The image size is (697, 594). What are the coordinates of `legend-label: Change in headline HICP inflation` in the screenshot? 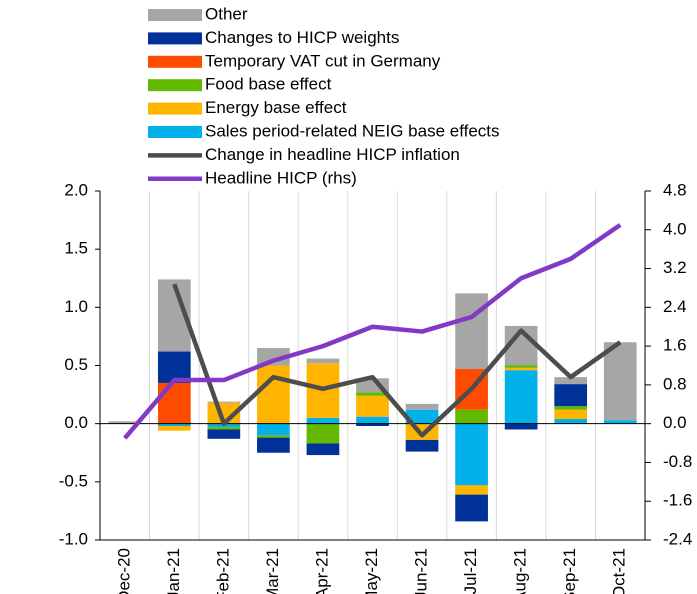 It's located at (332, 154).